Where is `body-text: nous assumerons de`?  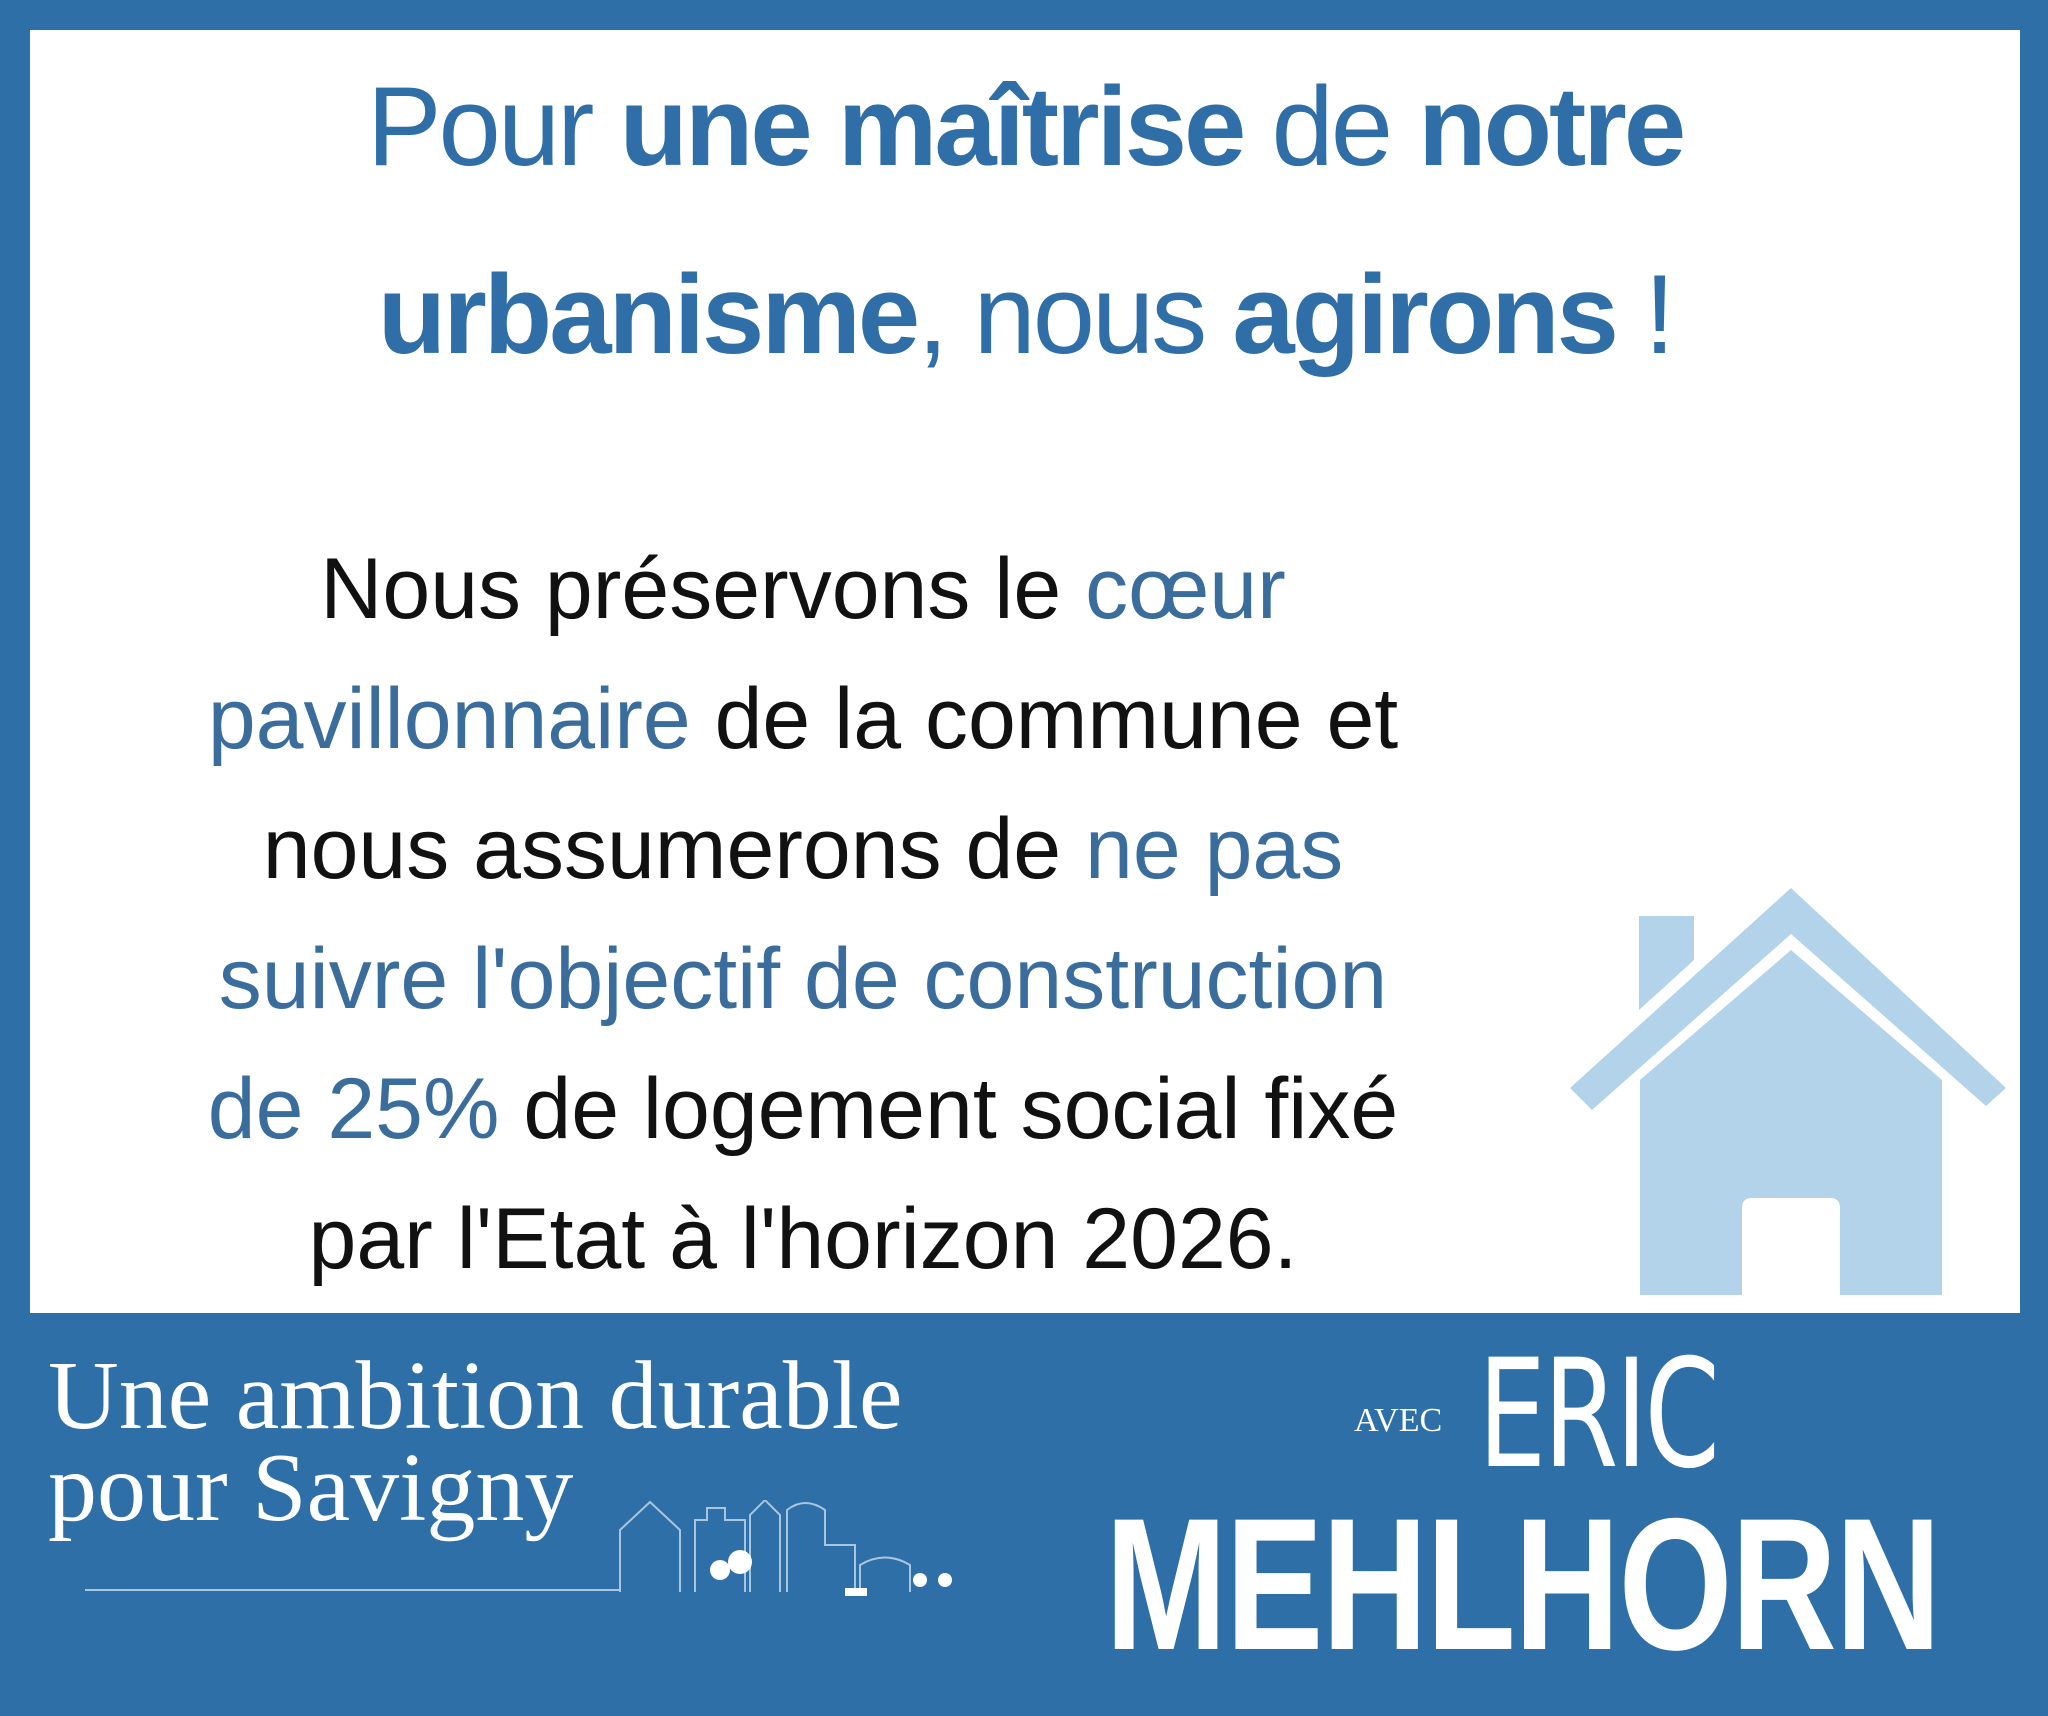
body-text: nous assumerons de is located at coordinates (674, 849).